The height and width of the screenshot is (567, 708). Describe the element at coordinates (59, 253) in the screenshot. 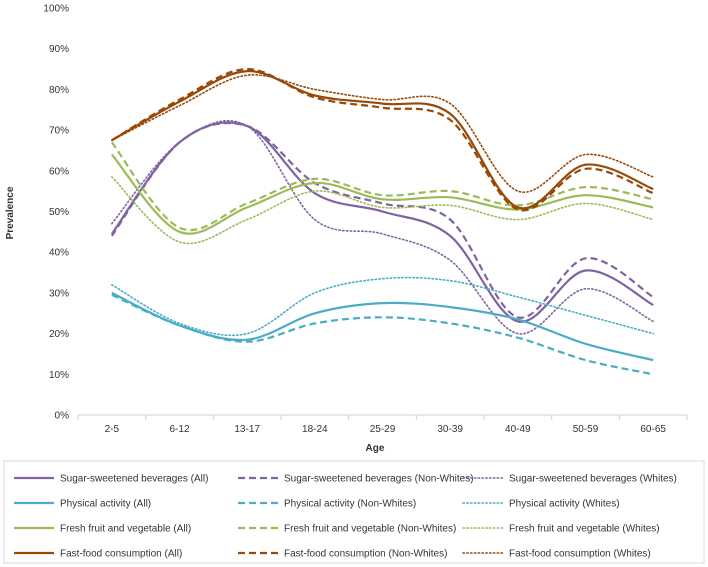

I see `y-tick-label: 40%` at that location.